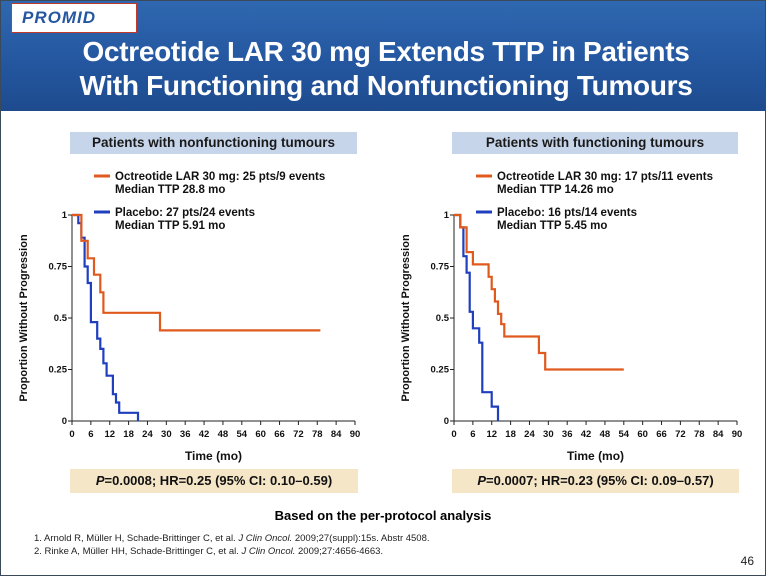 Image resolution: width=766 pixels, height=576 pixels. I want to click on page-number: 46, so click(747, 561).